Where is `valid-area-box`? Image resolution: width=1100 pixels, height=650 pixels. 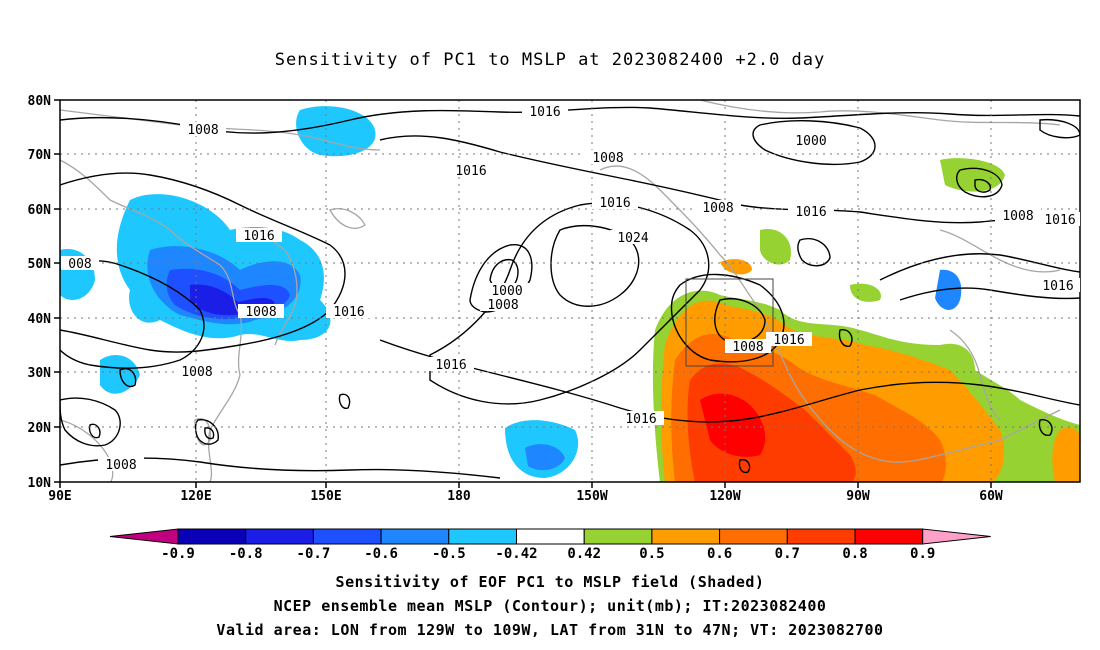
valid-area-box is located at coordinates (729, 322).